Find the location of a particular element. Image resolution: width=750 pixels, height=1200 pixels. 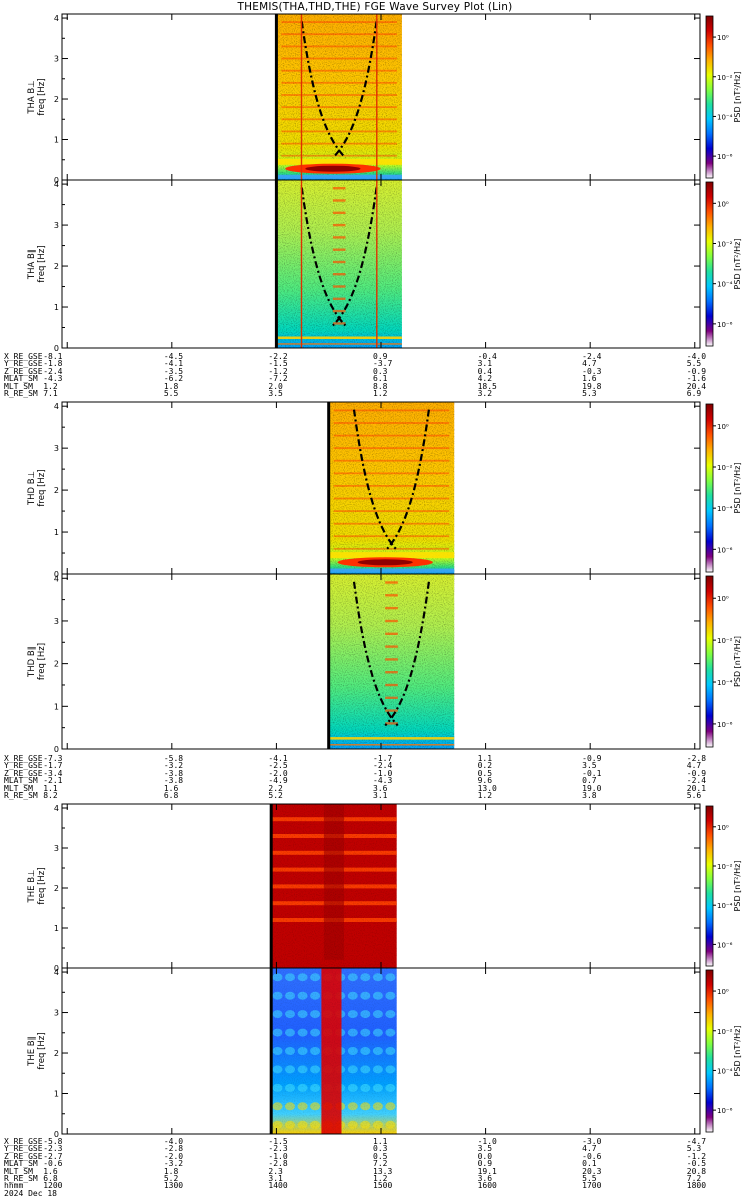

ephemeris-column: -3.0 4.7 -0.6 0.1 20.3 5.5 1700 is located at coordinates (592, 1164).